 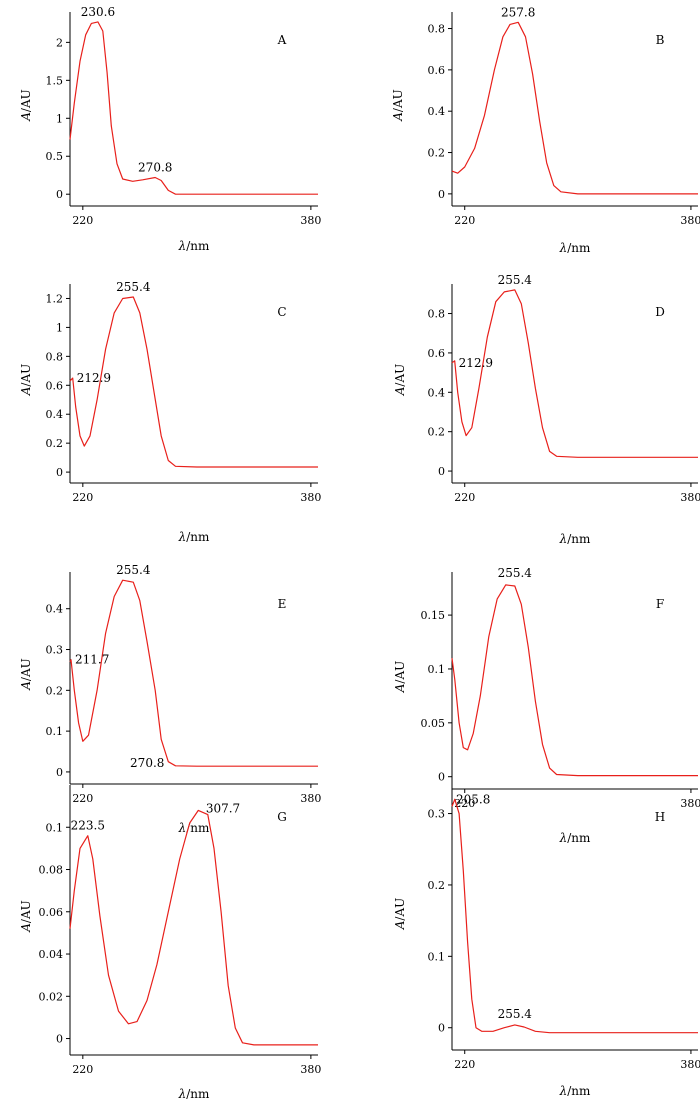 What do you see at coordinates (51, 870) in the screenshot?
I see `y-tick-label: 0.08` at bounding box center [51, 870].